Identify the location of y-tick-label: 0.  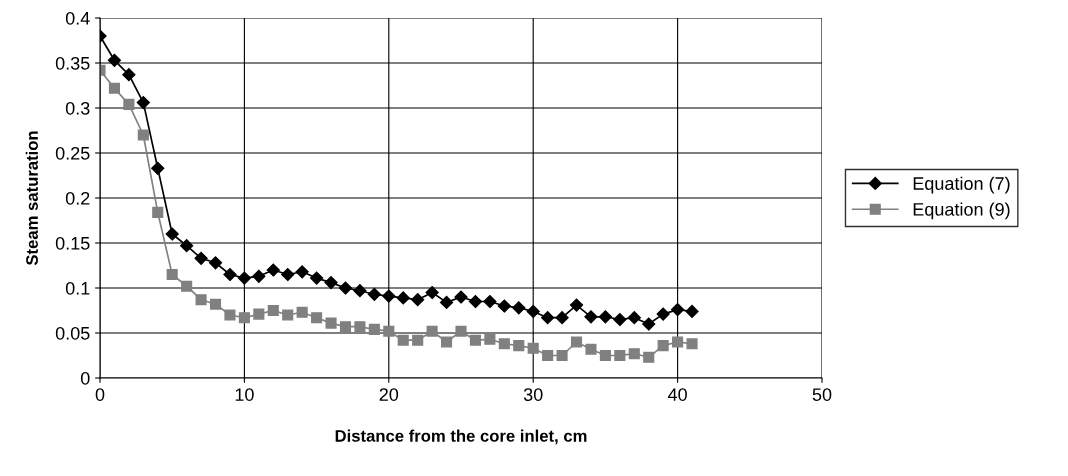
(85, 378).